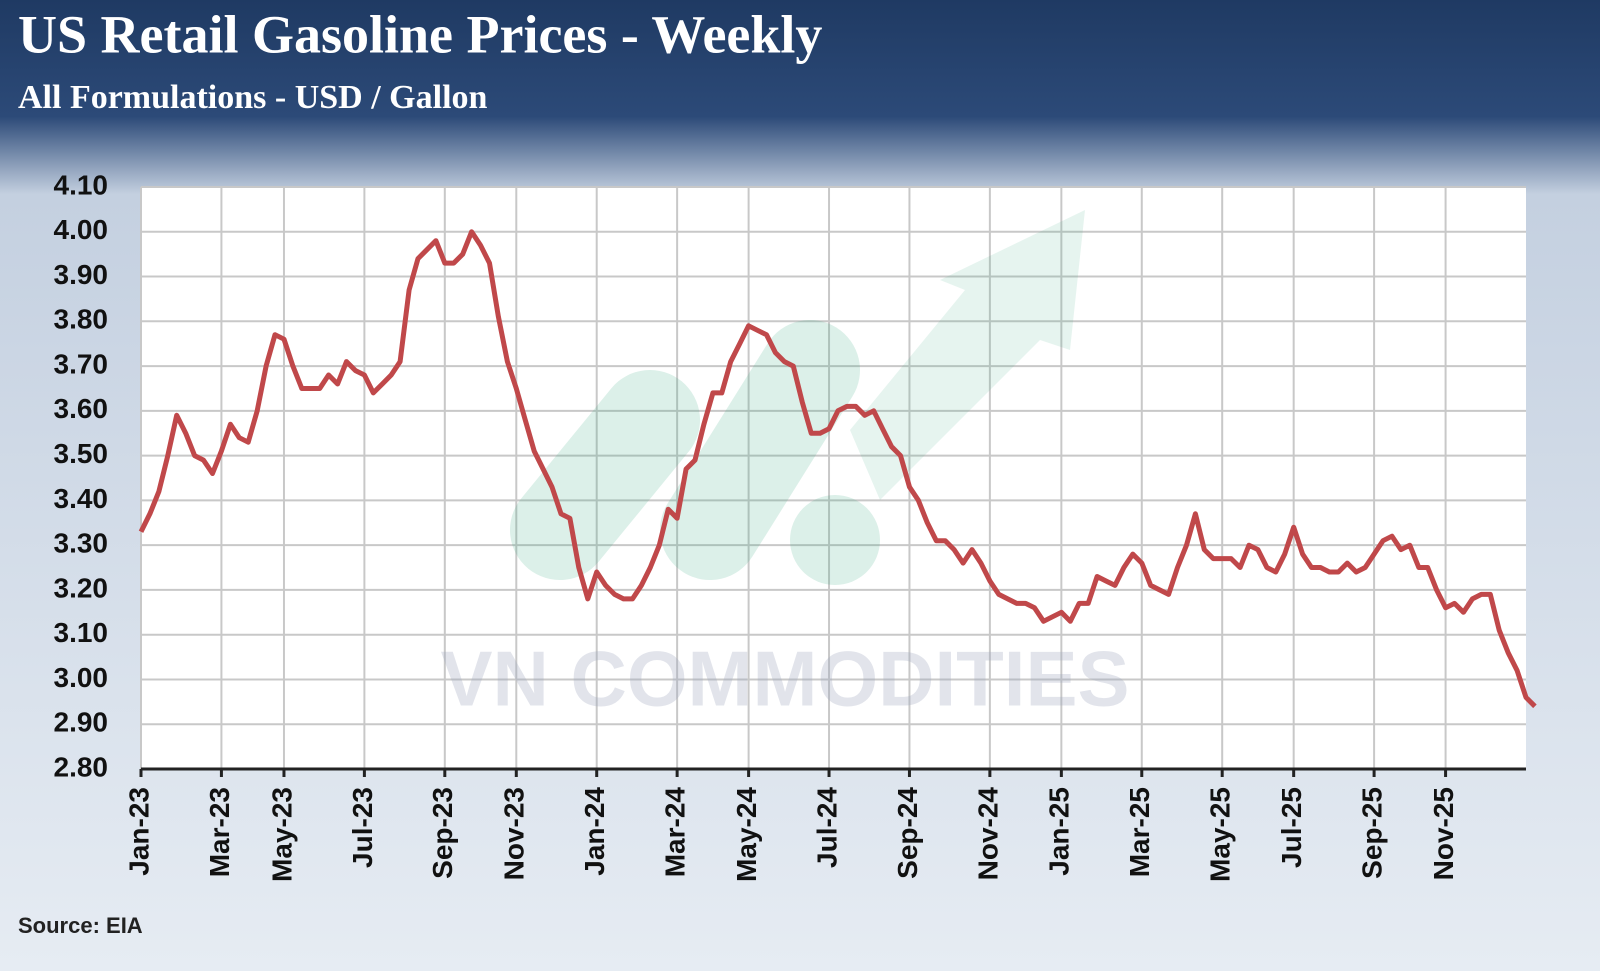 This screenshot has width=1600, height=976. I want to click on x-tick-label: Sep-25, so click(1371, 833).